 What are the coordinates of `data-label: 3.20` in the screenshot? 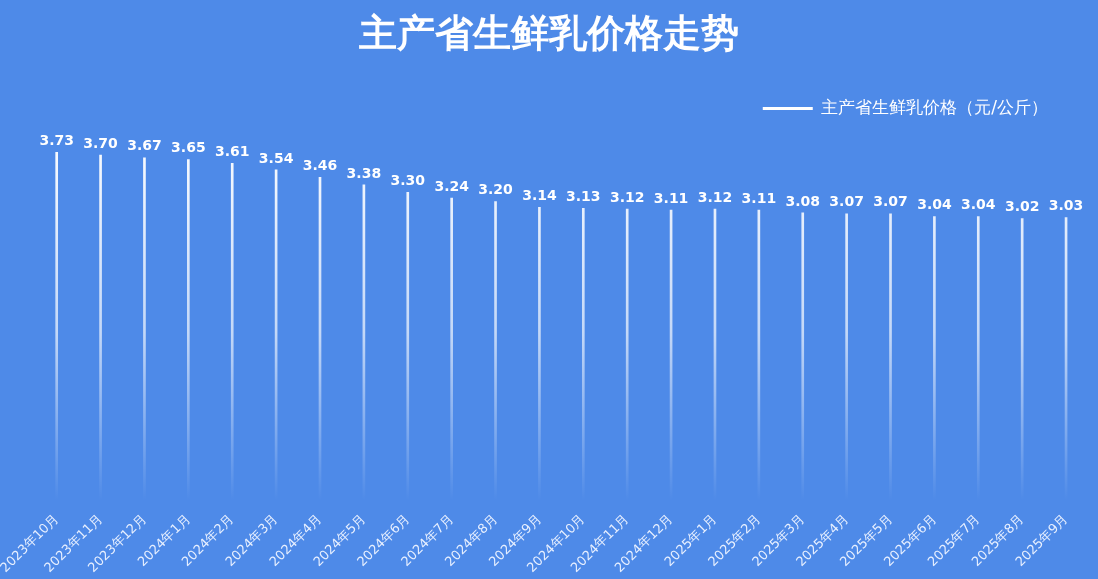 It's located at (496, 189).